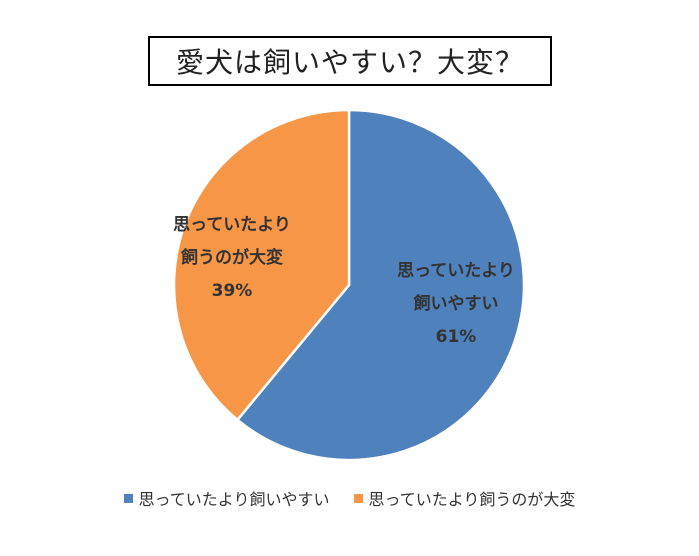 The width and height of the screenshot is (699, 556). Describe the element at coordinates (232, 225) in the screenshot. I see `slice-label-hard-line-1: 思っていたより` at that location.